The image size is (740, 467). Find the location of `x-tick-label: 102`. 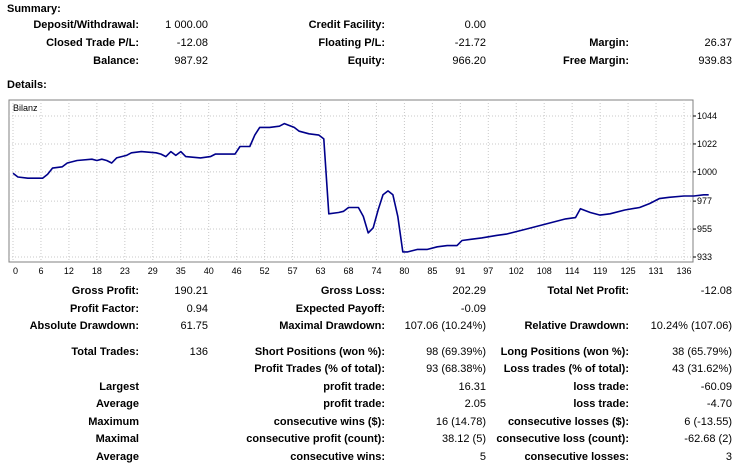

x-tick-label: 102 is located at coordinates (516, 271).